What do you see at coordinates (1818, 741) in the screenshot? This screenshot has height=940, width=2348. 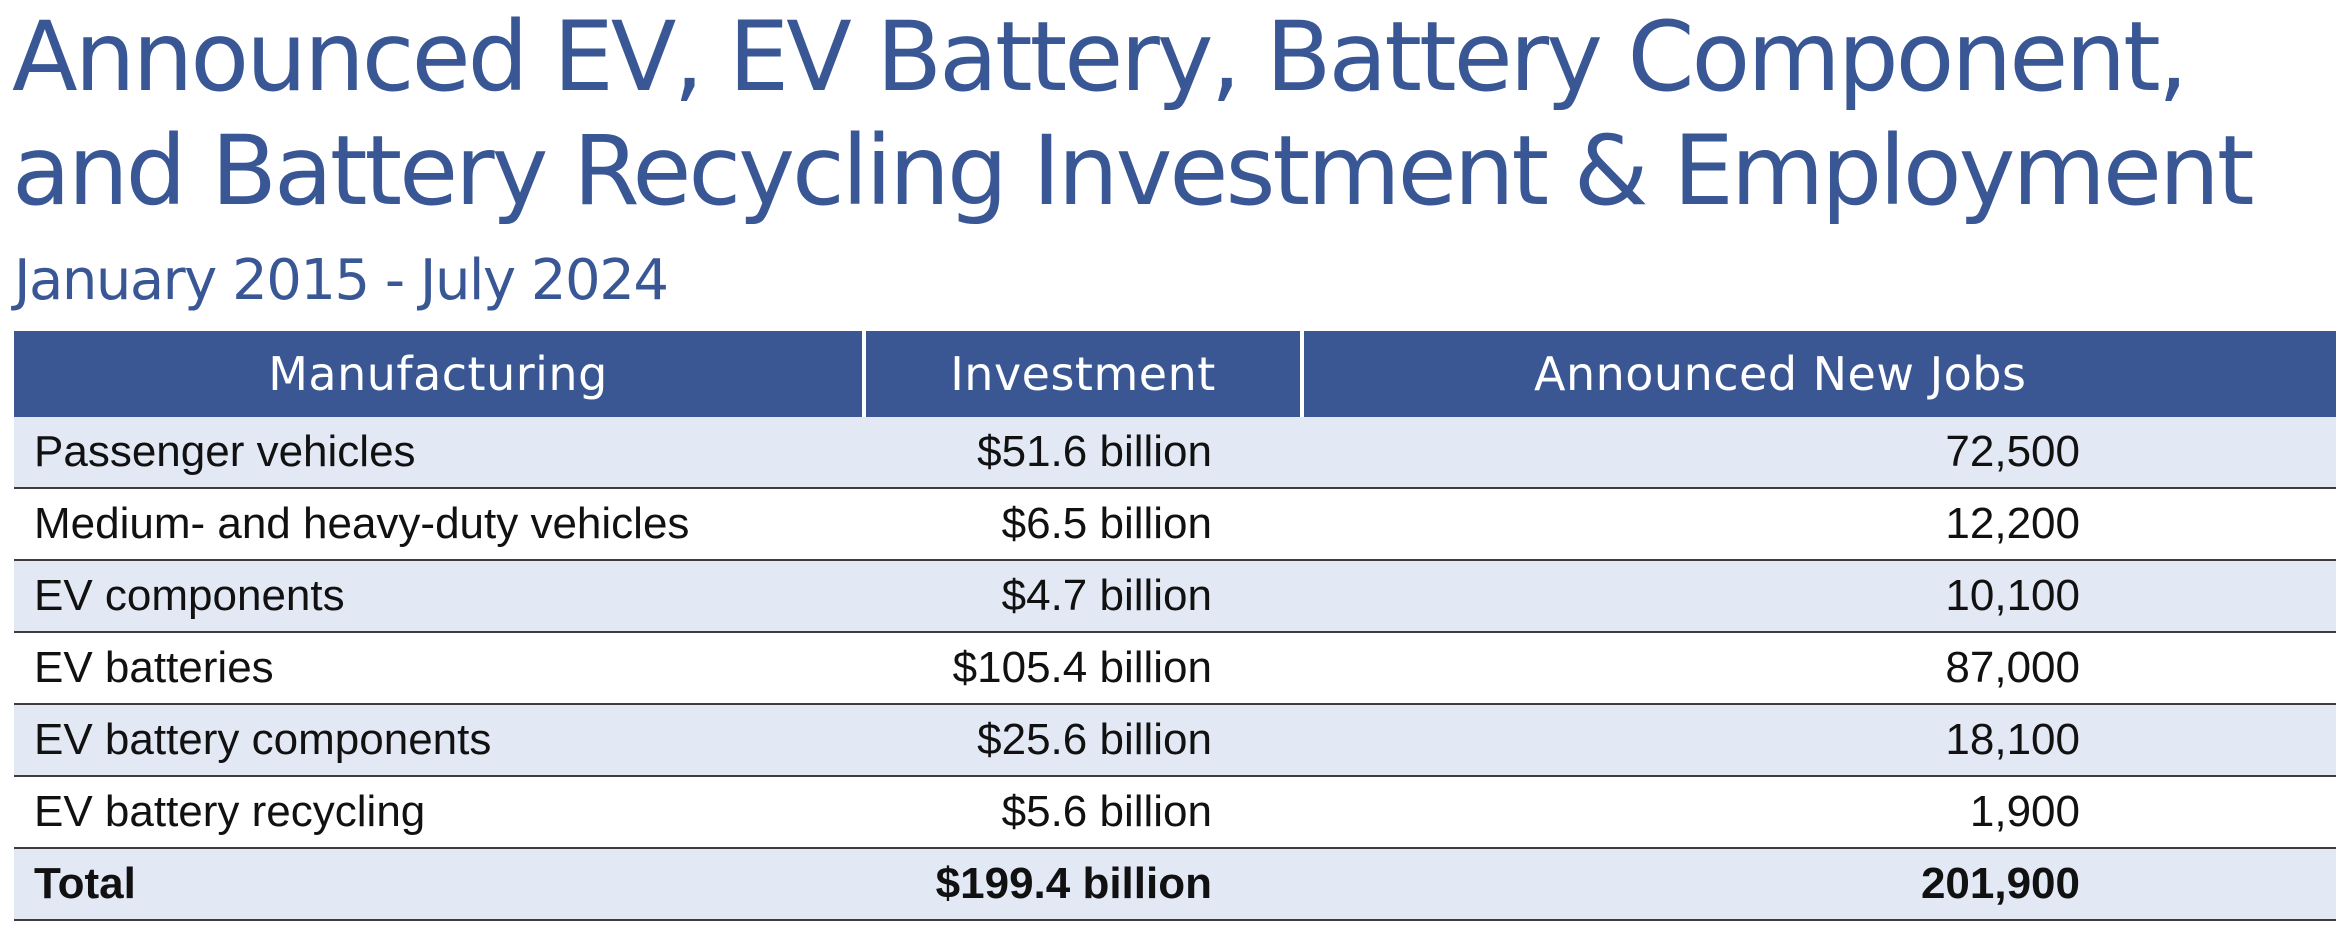 I see `row-jobs: 18,100` at bounding box center [1818, 741].